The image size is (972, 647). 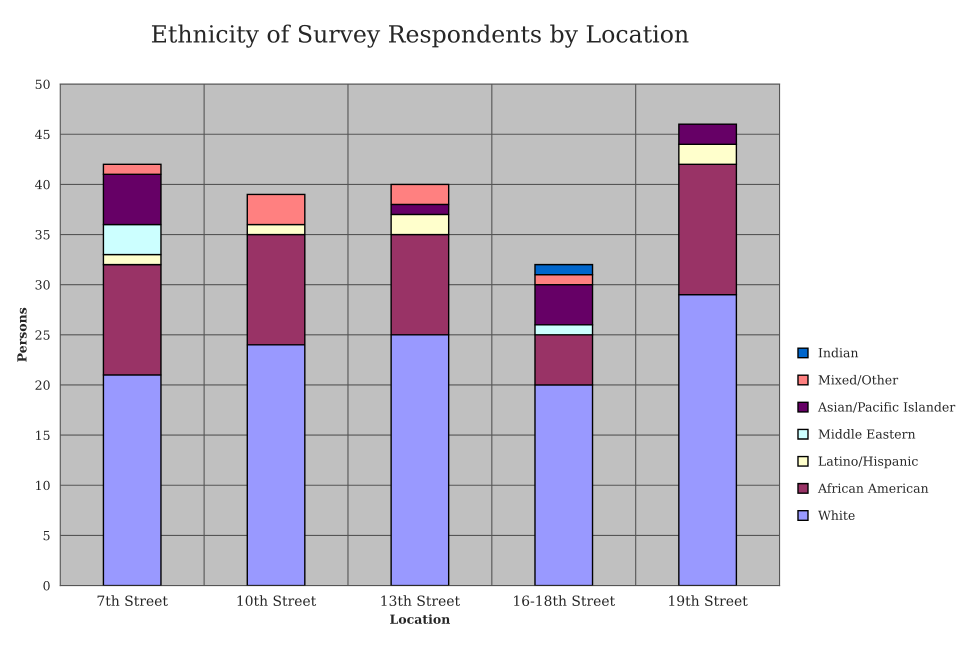 What do you see at coordinates (873, 488) in the screenshot?
I see `legend-label: African American` at bounding box center [873, 488].